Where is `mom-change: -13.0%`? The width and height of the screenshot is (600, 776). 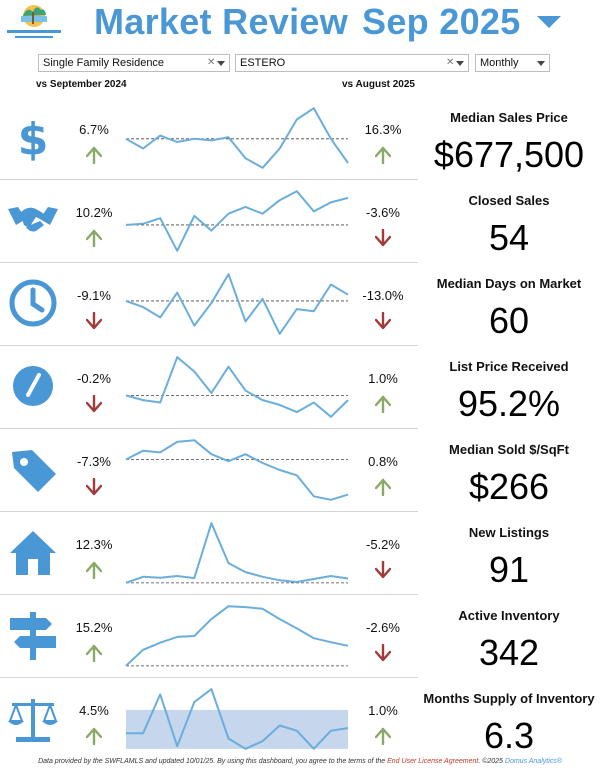
mom-change: -13.0% is located at coordinates (383, 295).